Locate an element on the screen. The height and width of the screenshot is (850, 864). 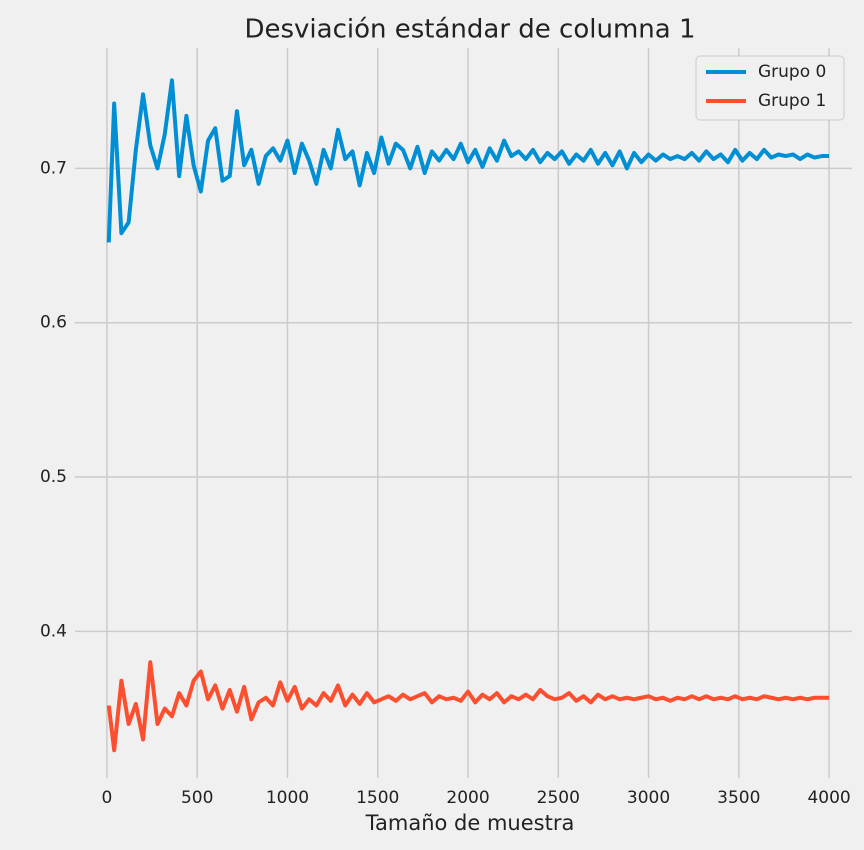
x-tick-label: 500 is located at coordinates (197, 798).